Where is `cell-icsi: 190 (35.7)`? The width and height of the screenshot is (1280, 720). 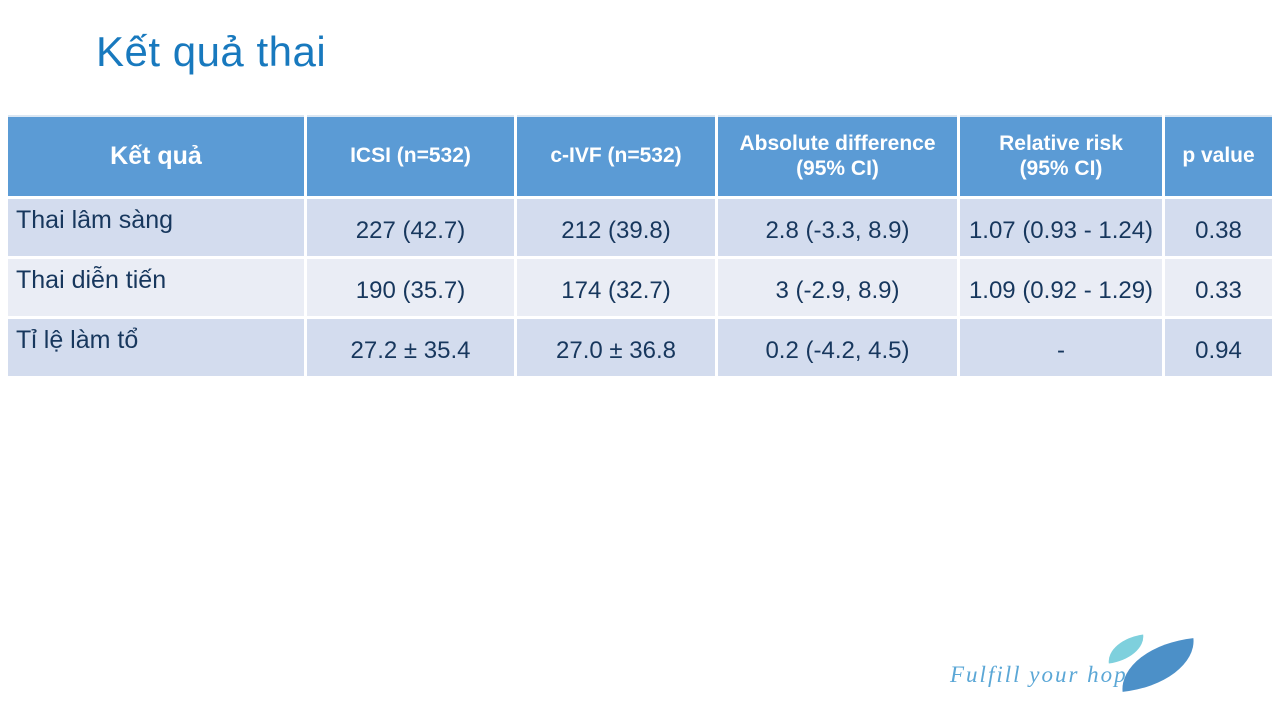 cell-icsi: 190 (35.7) is located at coordinates (410, 287).